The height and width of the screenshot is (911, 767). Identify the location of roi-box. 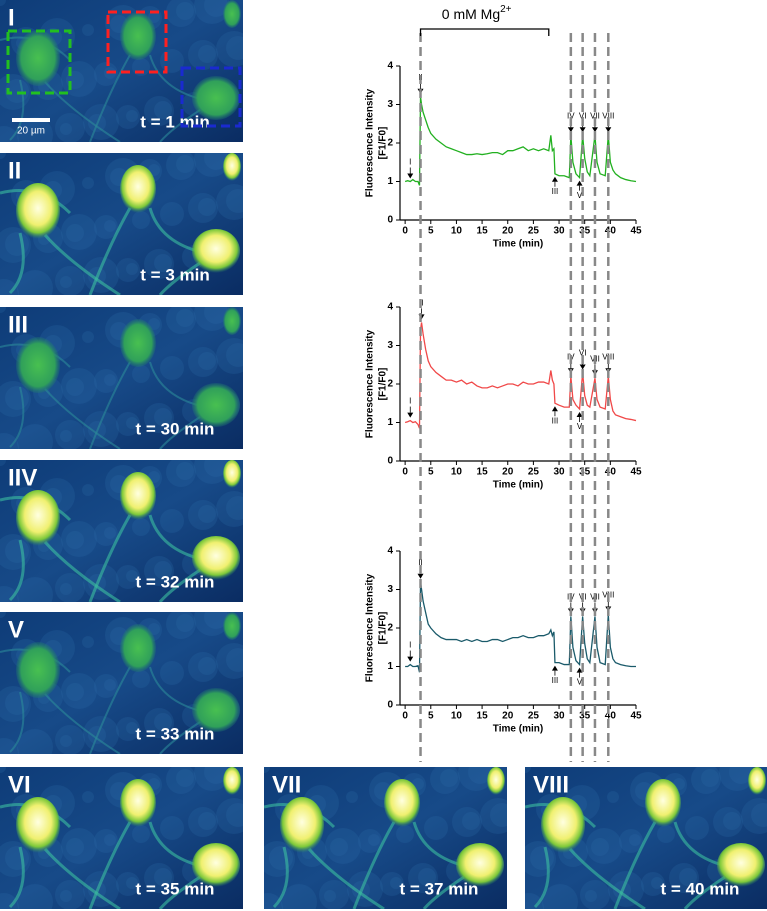
(137, 42).